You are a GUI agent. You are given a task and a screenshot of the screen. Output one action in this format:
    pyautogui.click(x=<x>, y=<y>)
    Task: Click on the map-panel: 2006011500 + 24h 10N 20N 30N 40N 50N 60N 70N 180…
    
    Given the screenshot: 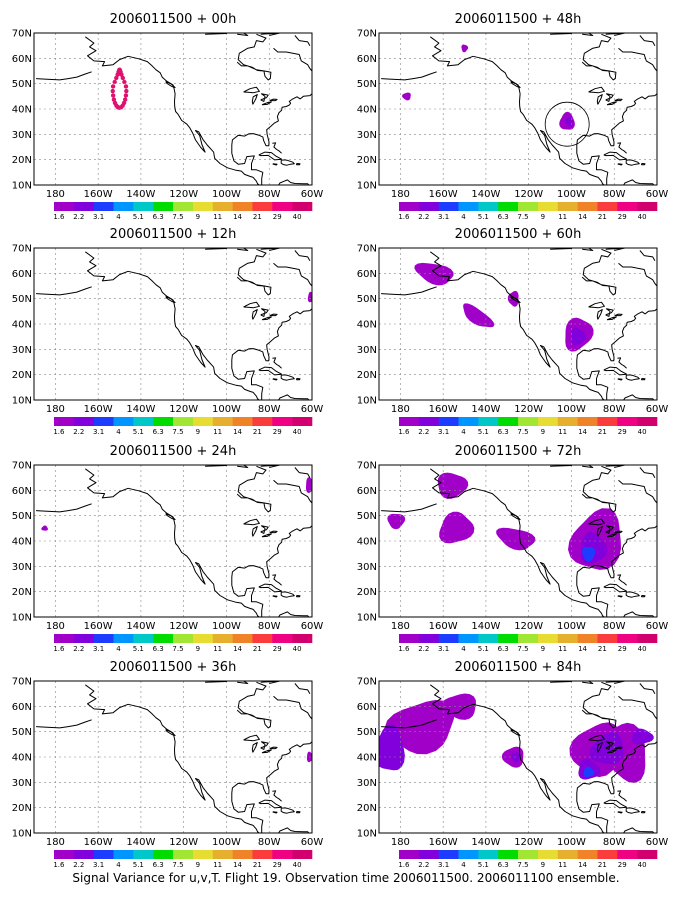 What is the action you would take?
    pyautogui.click(x=168, y=548)
    